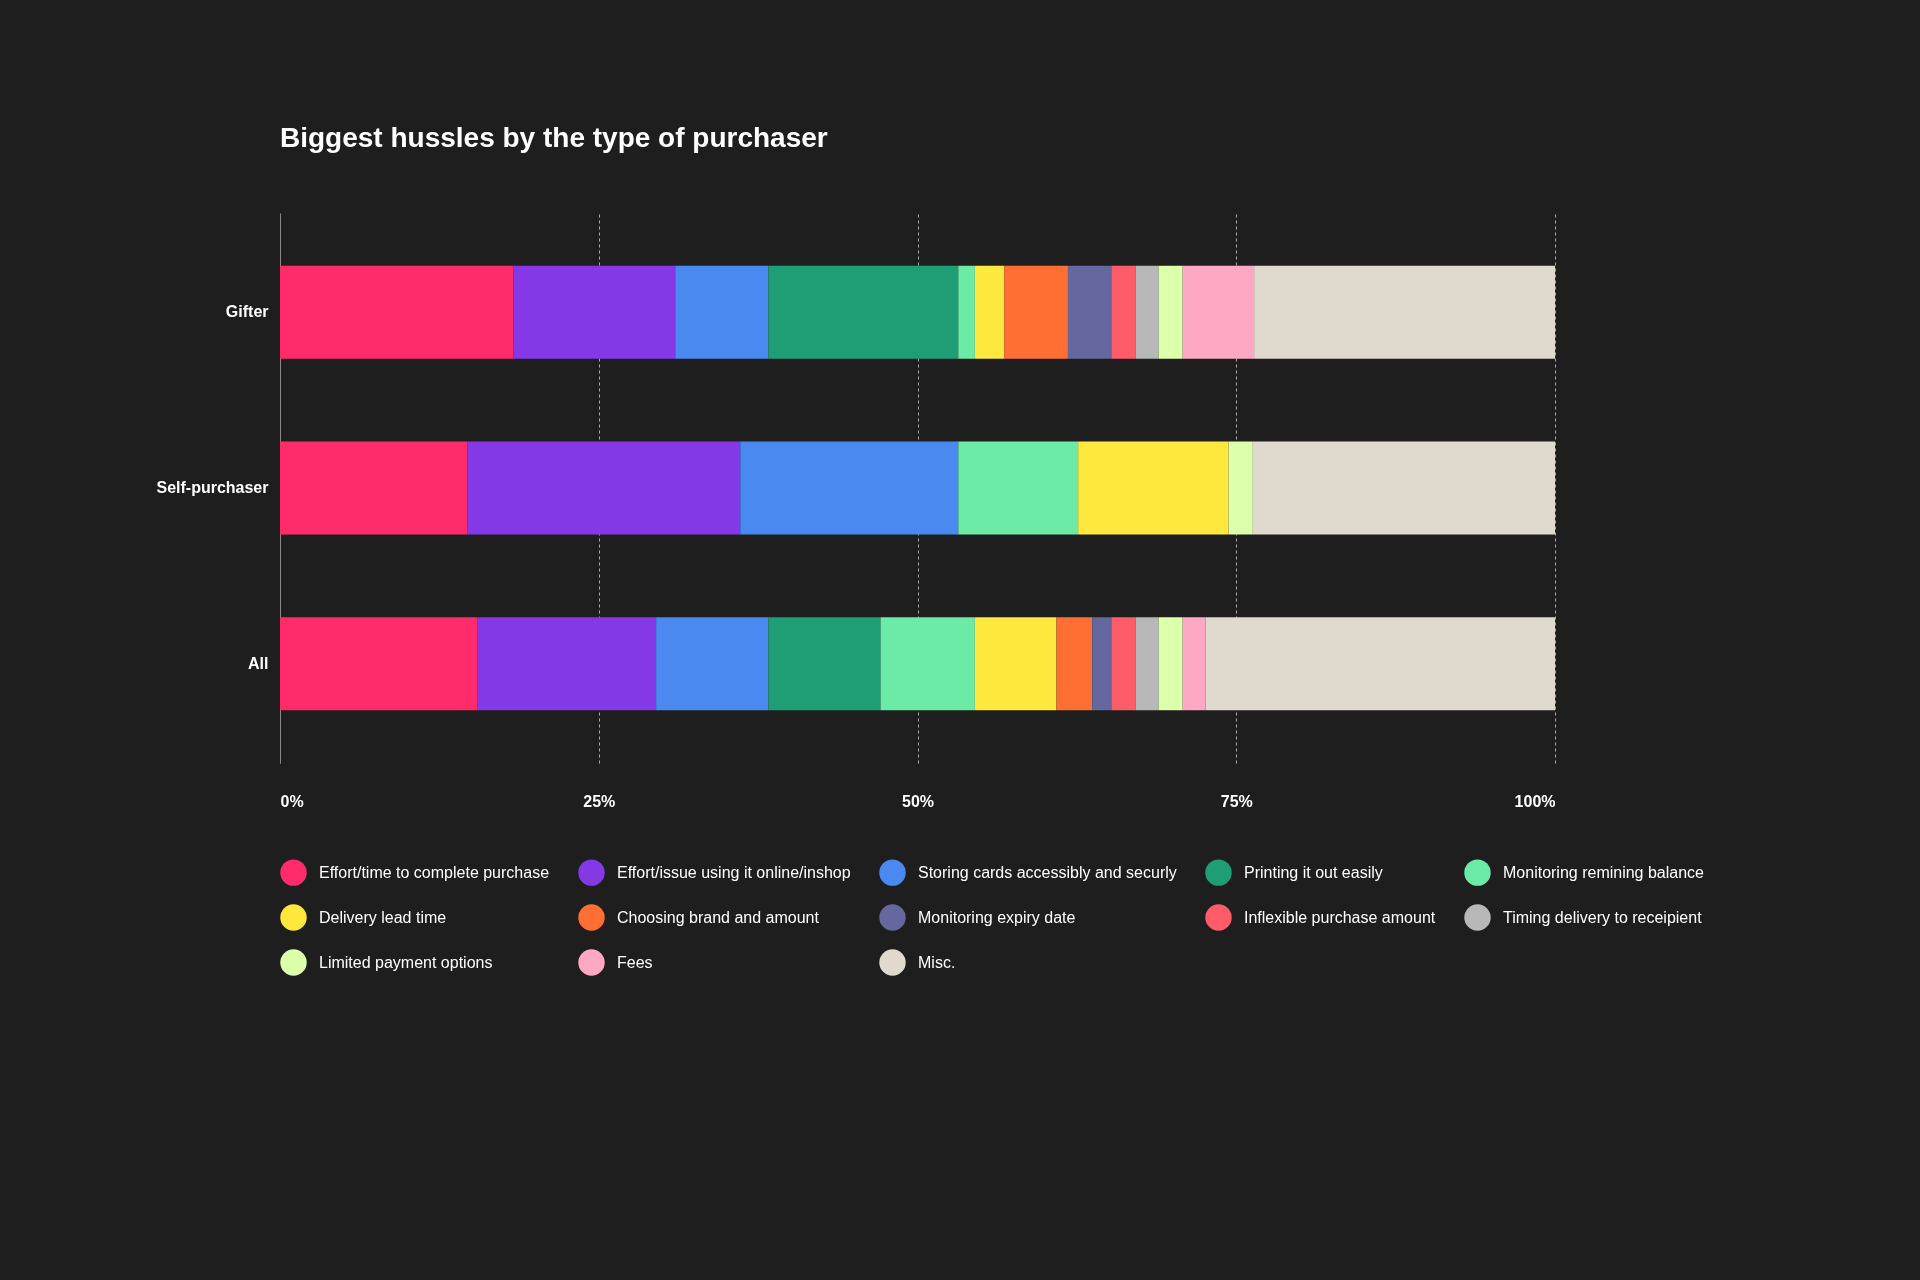 Image resolution: width=1920 pixels, height=1280 pixels. Describe the element at coordinates (383, 917) in the screenshot. I see `legend-label: Delivery lead time` at that location.